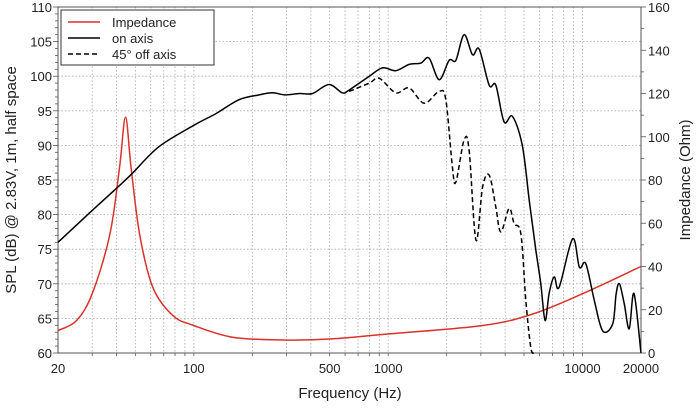 The image size is (700, 414). I want to click on y2-tick-label: 160, so click(659, 7).